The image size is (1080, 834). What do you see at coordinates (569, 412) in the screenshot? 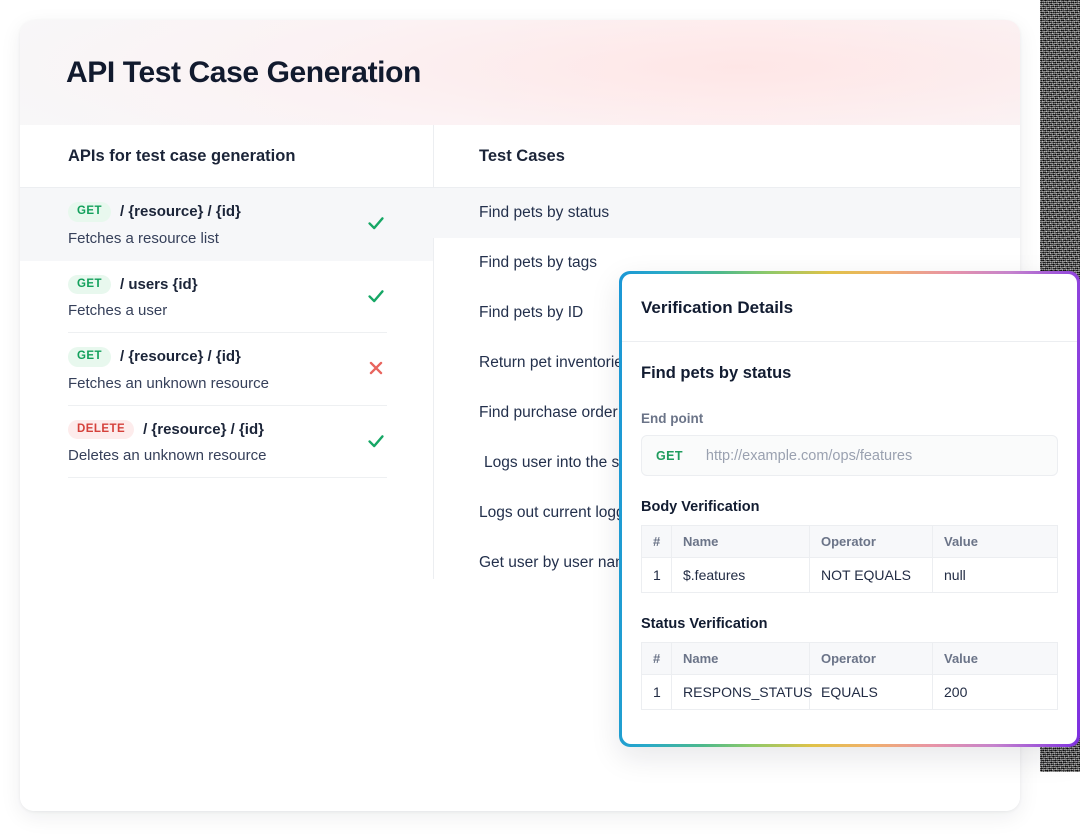
I see `test-case-item: Find purchase order by ID` at bounding box center [569, 412].